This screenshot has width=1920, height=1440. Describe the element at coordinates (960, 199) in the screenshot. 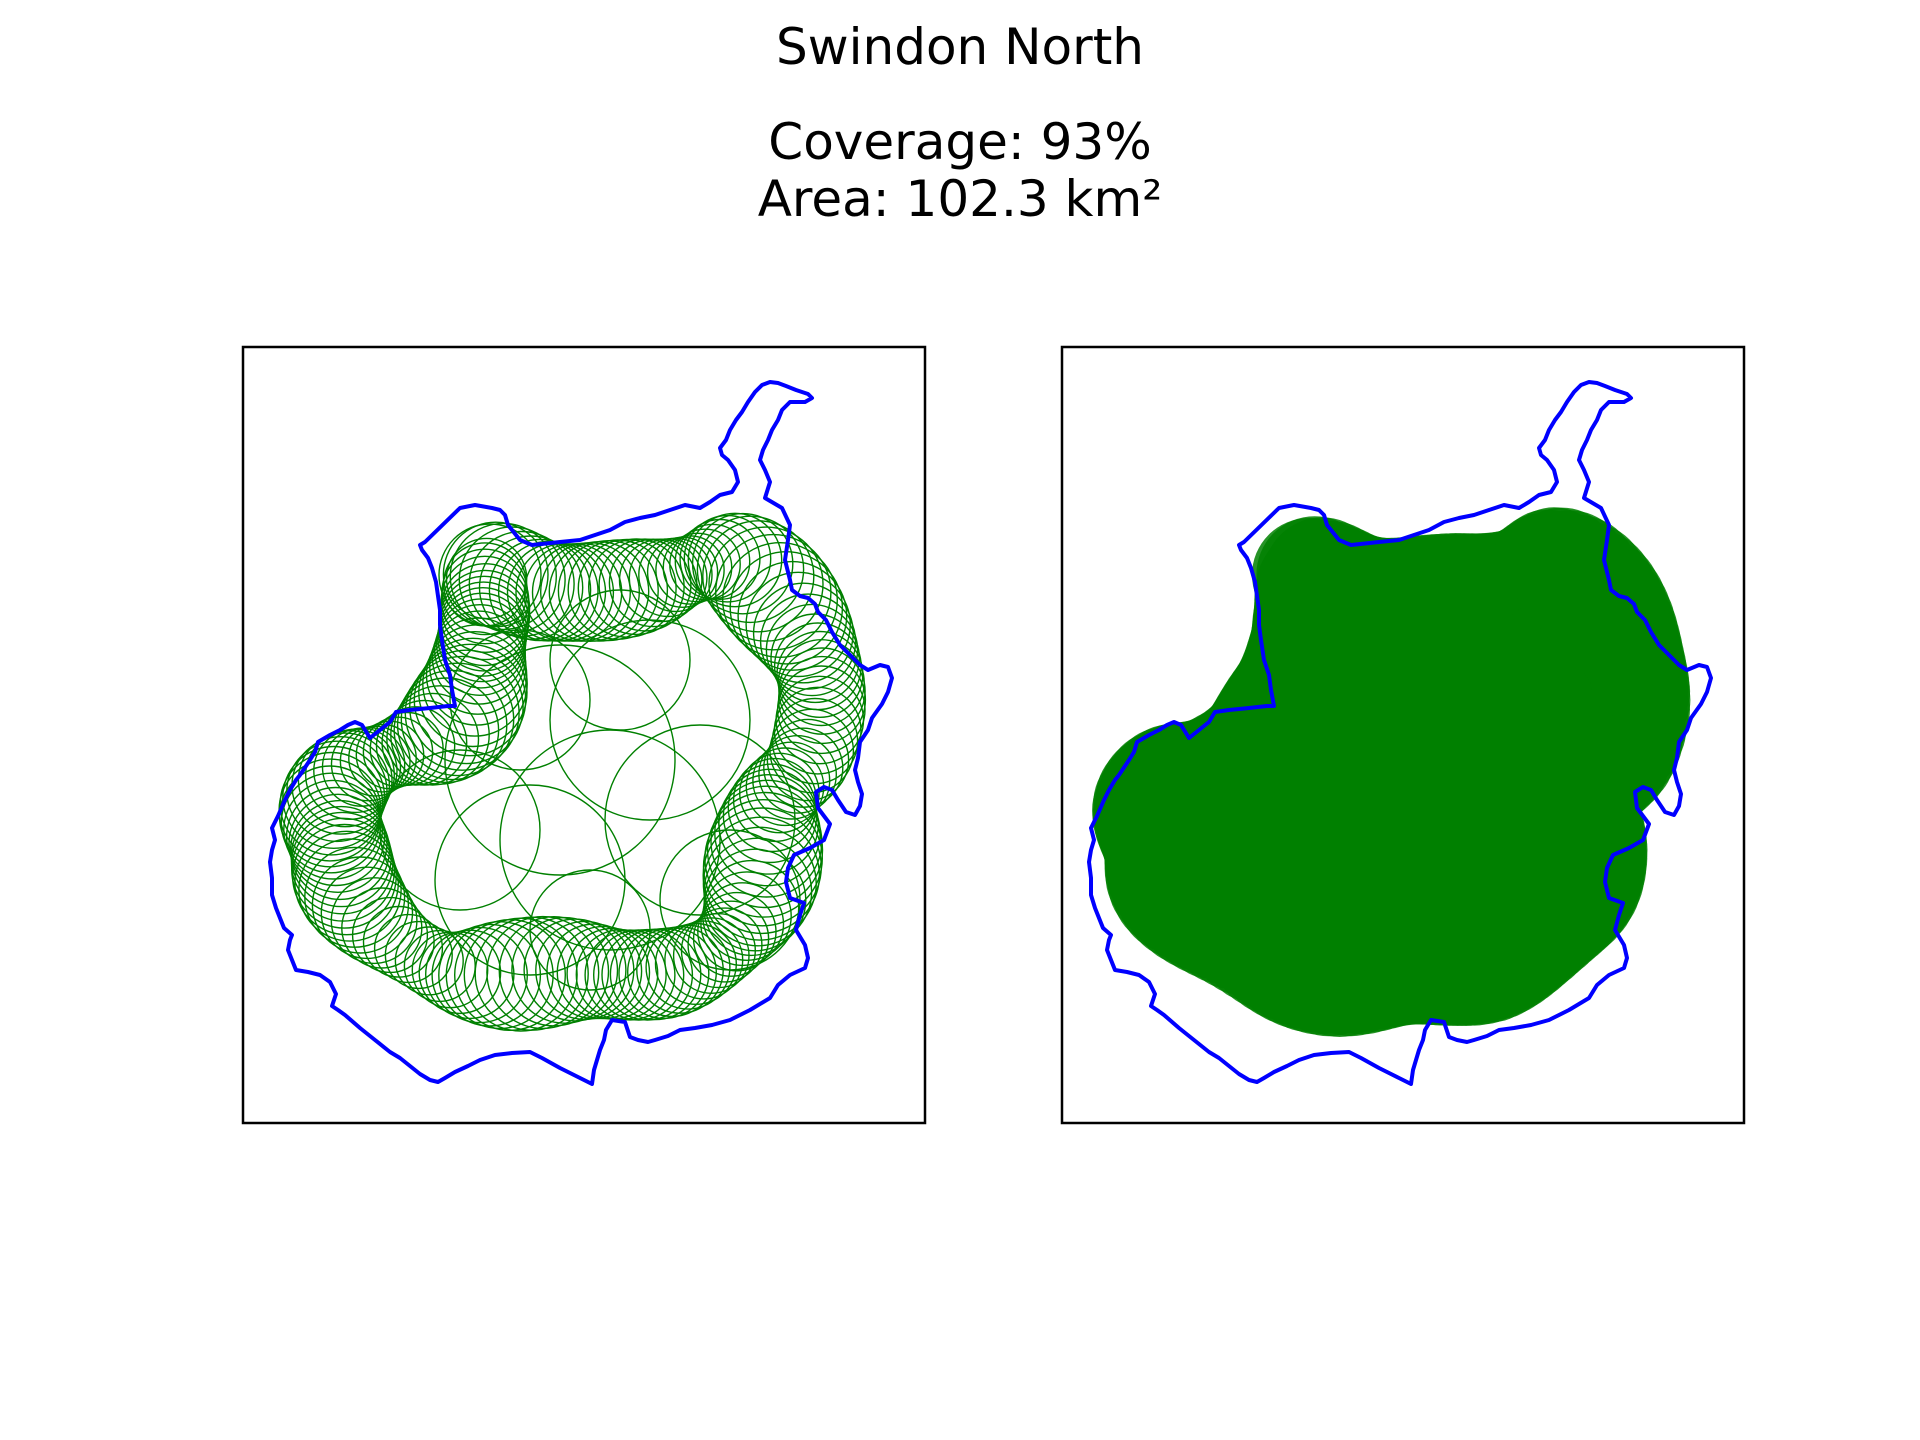

I see `area-label: Area: 102.3 km²` at that location.